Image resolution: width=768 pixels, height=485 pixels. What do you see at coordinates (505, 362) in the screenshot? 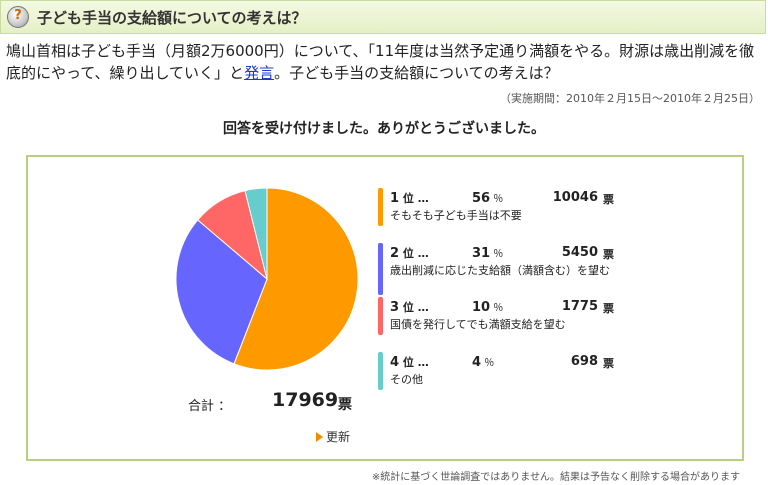
I see `legend-row: 4 位 … 4 ％ 698 票` at bounding box center [505, 362].